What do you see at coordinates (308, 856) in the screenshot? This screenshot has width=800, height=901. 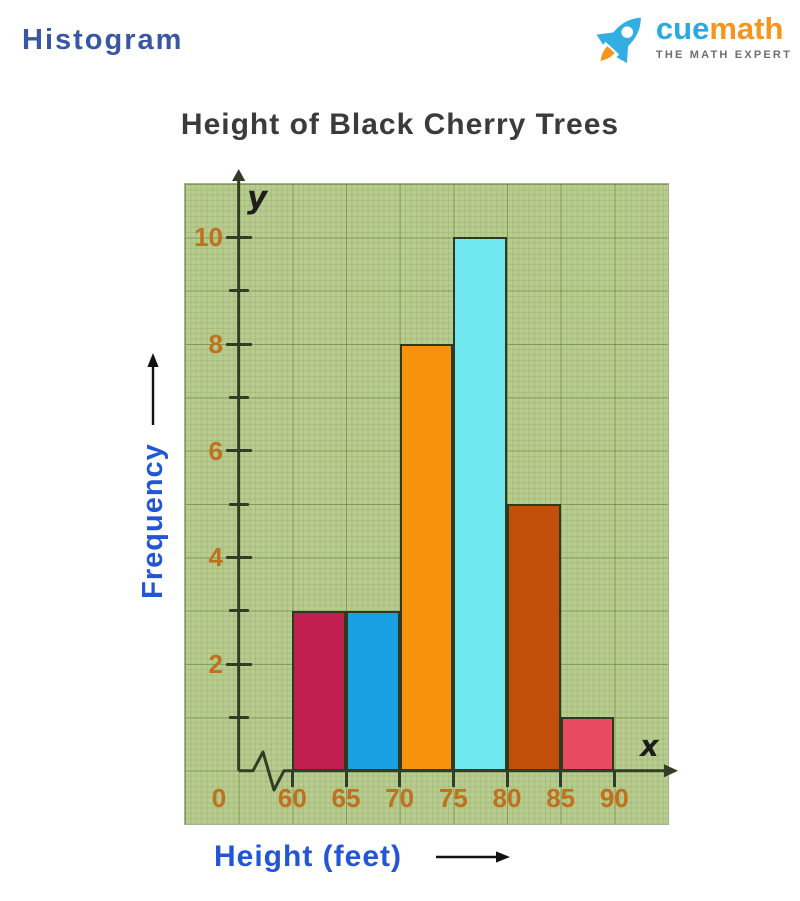 I see `x-axis-title: Height (feet)` at bounding box center [308, 856].